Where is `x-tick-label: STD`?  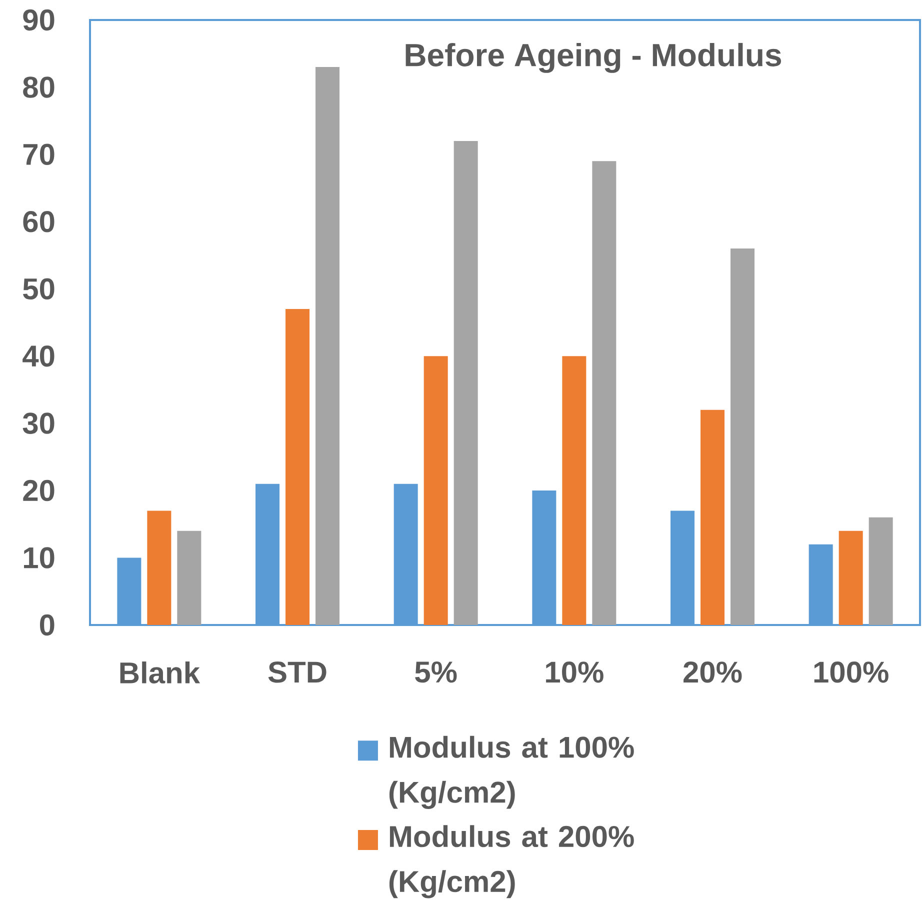 x-tick-label: STD is located at coordinates (297, 672).